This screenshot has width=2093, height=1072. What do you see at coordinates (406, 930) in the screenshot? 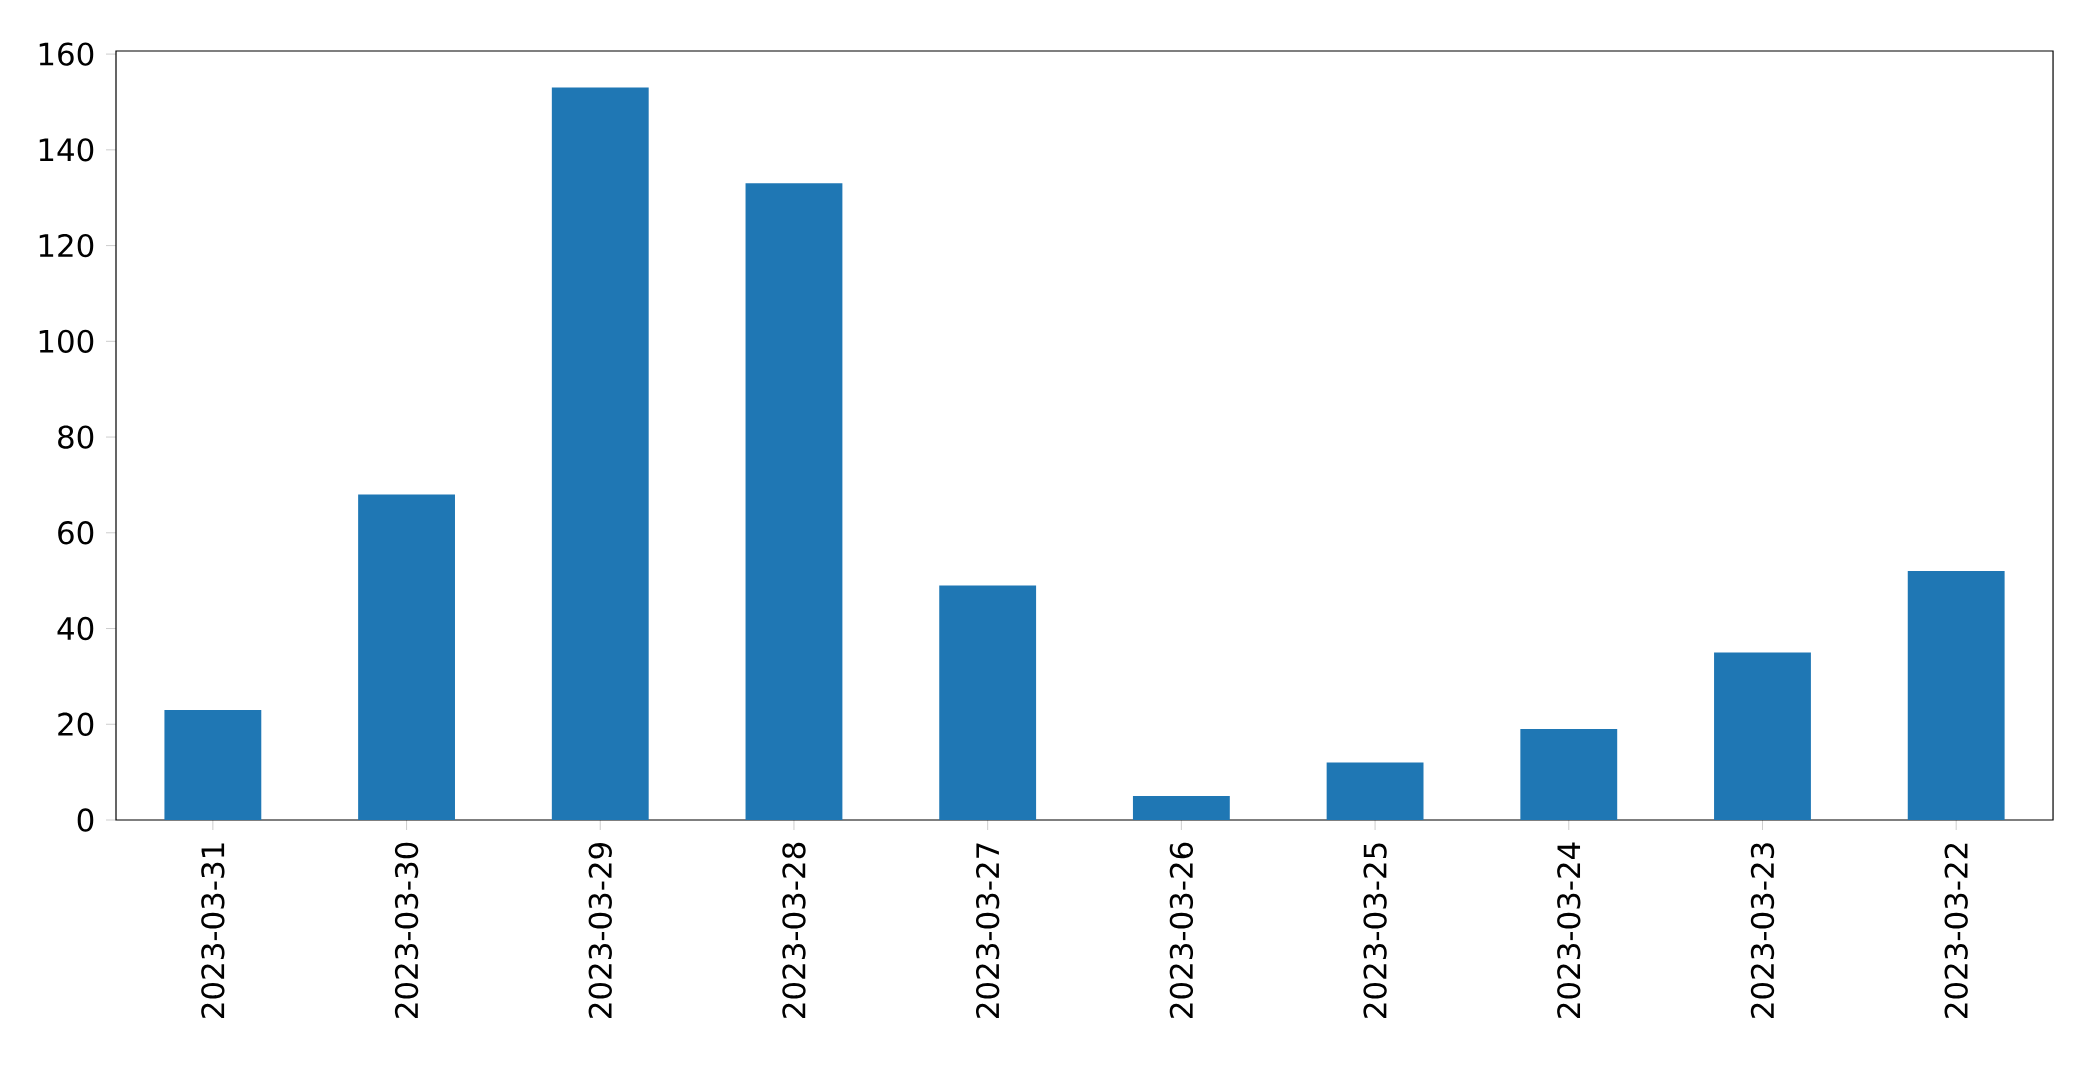
I see `x-tick-label: 2023-03-30` at bounding box center [406, 930].